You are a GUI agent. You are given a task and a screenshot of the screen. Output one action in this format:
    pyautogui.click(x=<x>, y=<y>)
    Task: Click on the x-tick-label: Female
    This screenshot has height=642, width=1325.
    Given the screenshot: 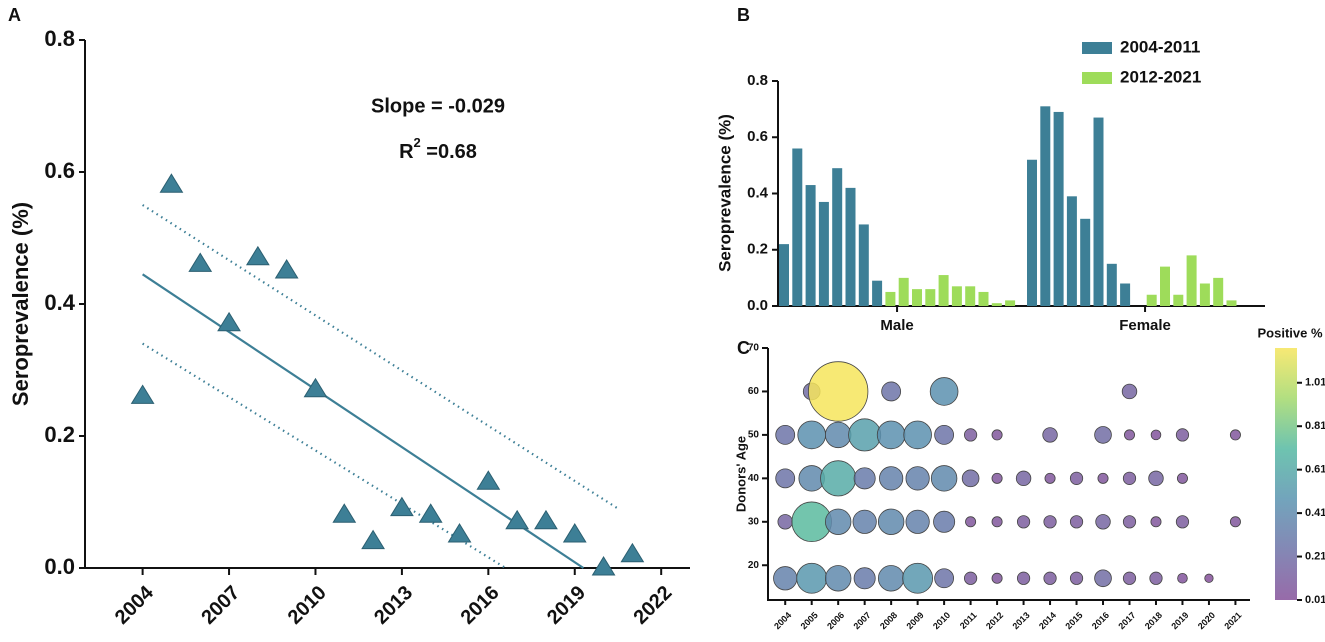 What is the action you would take?
    pyautogui.click(x=1145, y=325)
    